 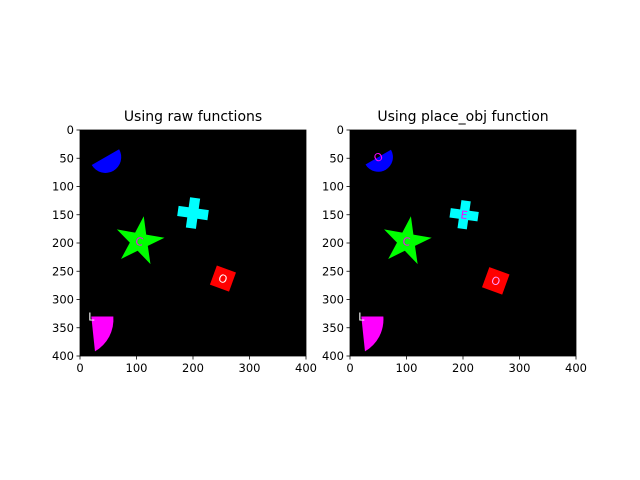 What do you see at coordinates (462, 117) in the screenshot?
I see `panel-title: Using place_obj function` at bounding box center [462, 117].